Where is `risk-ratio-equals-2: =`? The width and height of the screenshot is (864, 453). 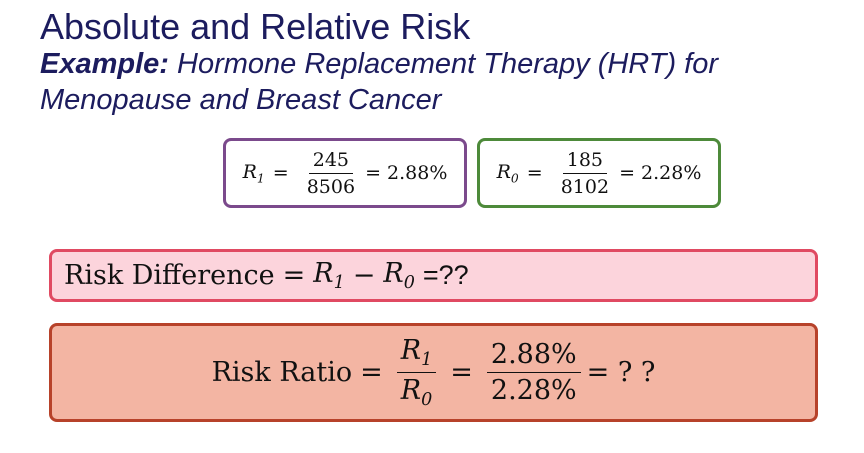
risk-ratio-equals-2: = is located at coordinates (461, 372).